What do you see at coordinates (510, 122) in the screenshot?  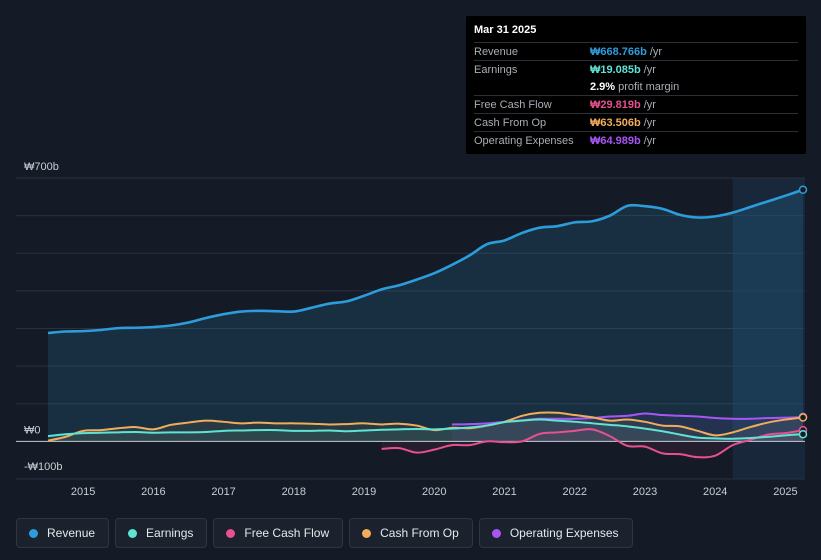 I see `tooltip-label: Cash From Op` at bounding box center [510, 122].